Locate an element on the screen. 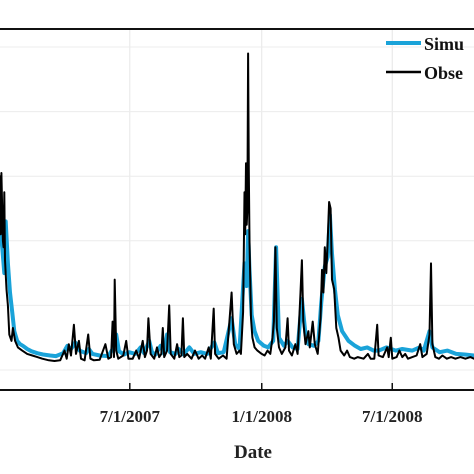  x-tick-label-1: 1/1/2008 is located at coordinates (262, 416).